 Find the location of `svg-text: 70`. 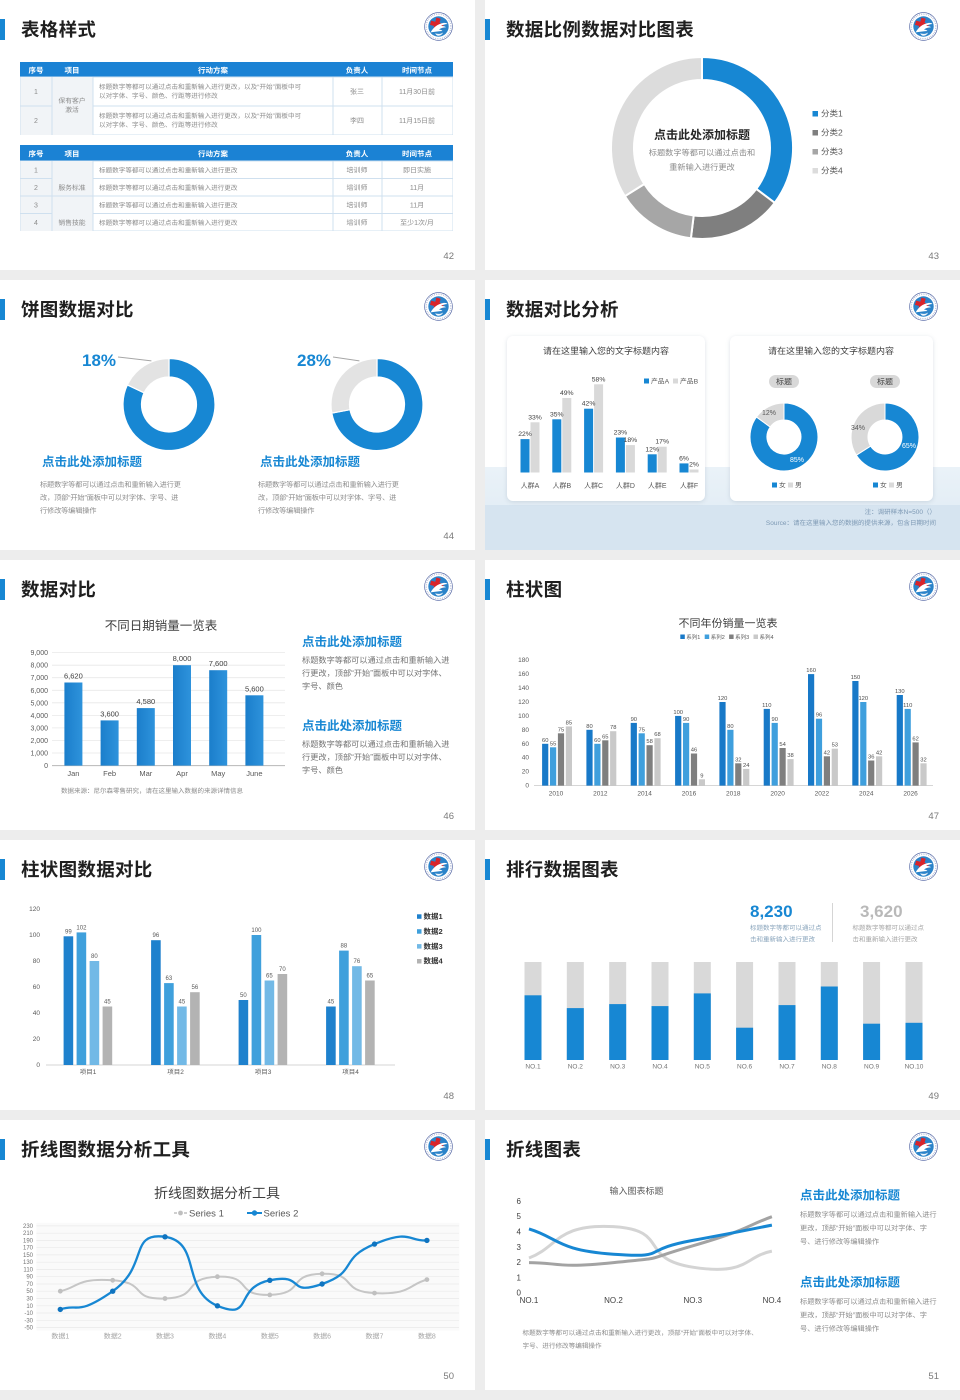

svg-text: 70 is located at coordinates (29, 1285).